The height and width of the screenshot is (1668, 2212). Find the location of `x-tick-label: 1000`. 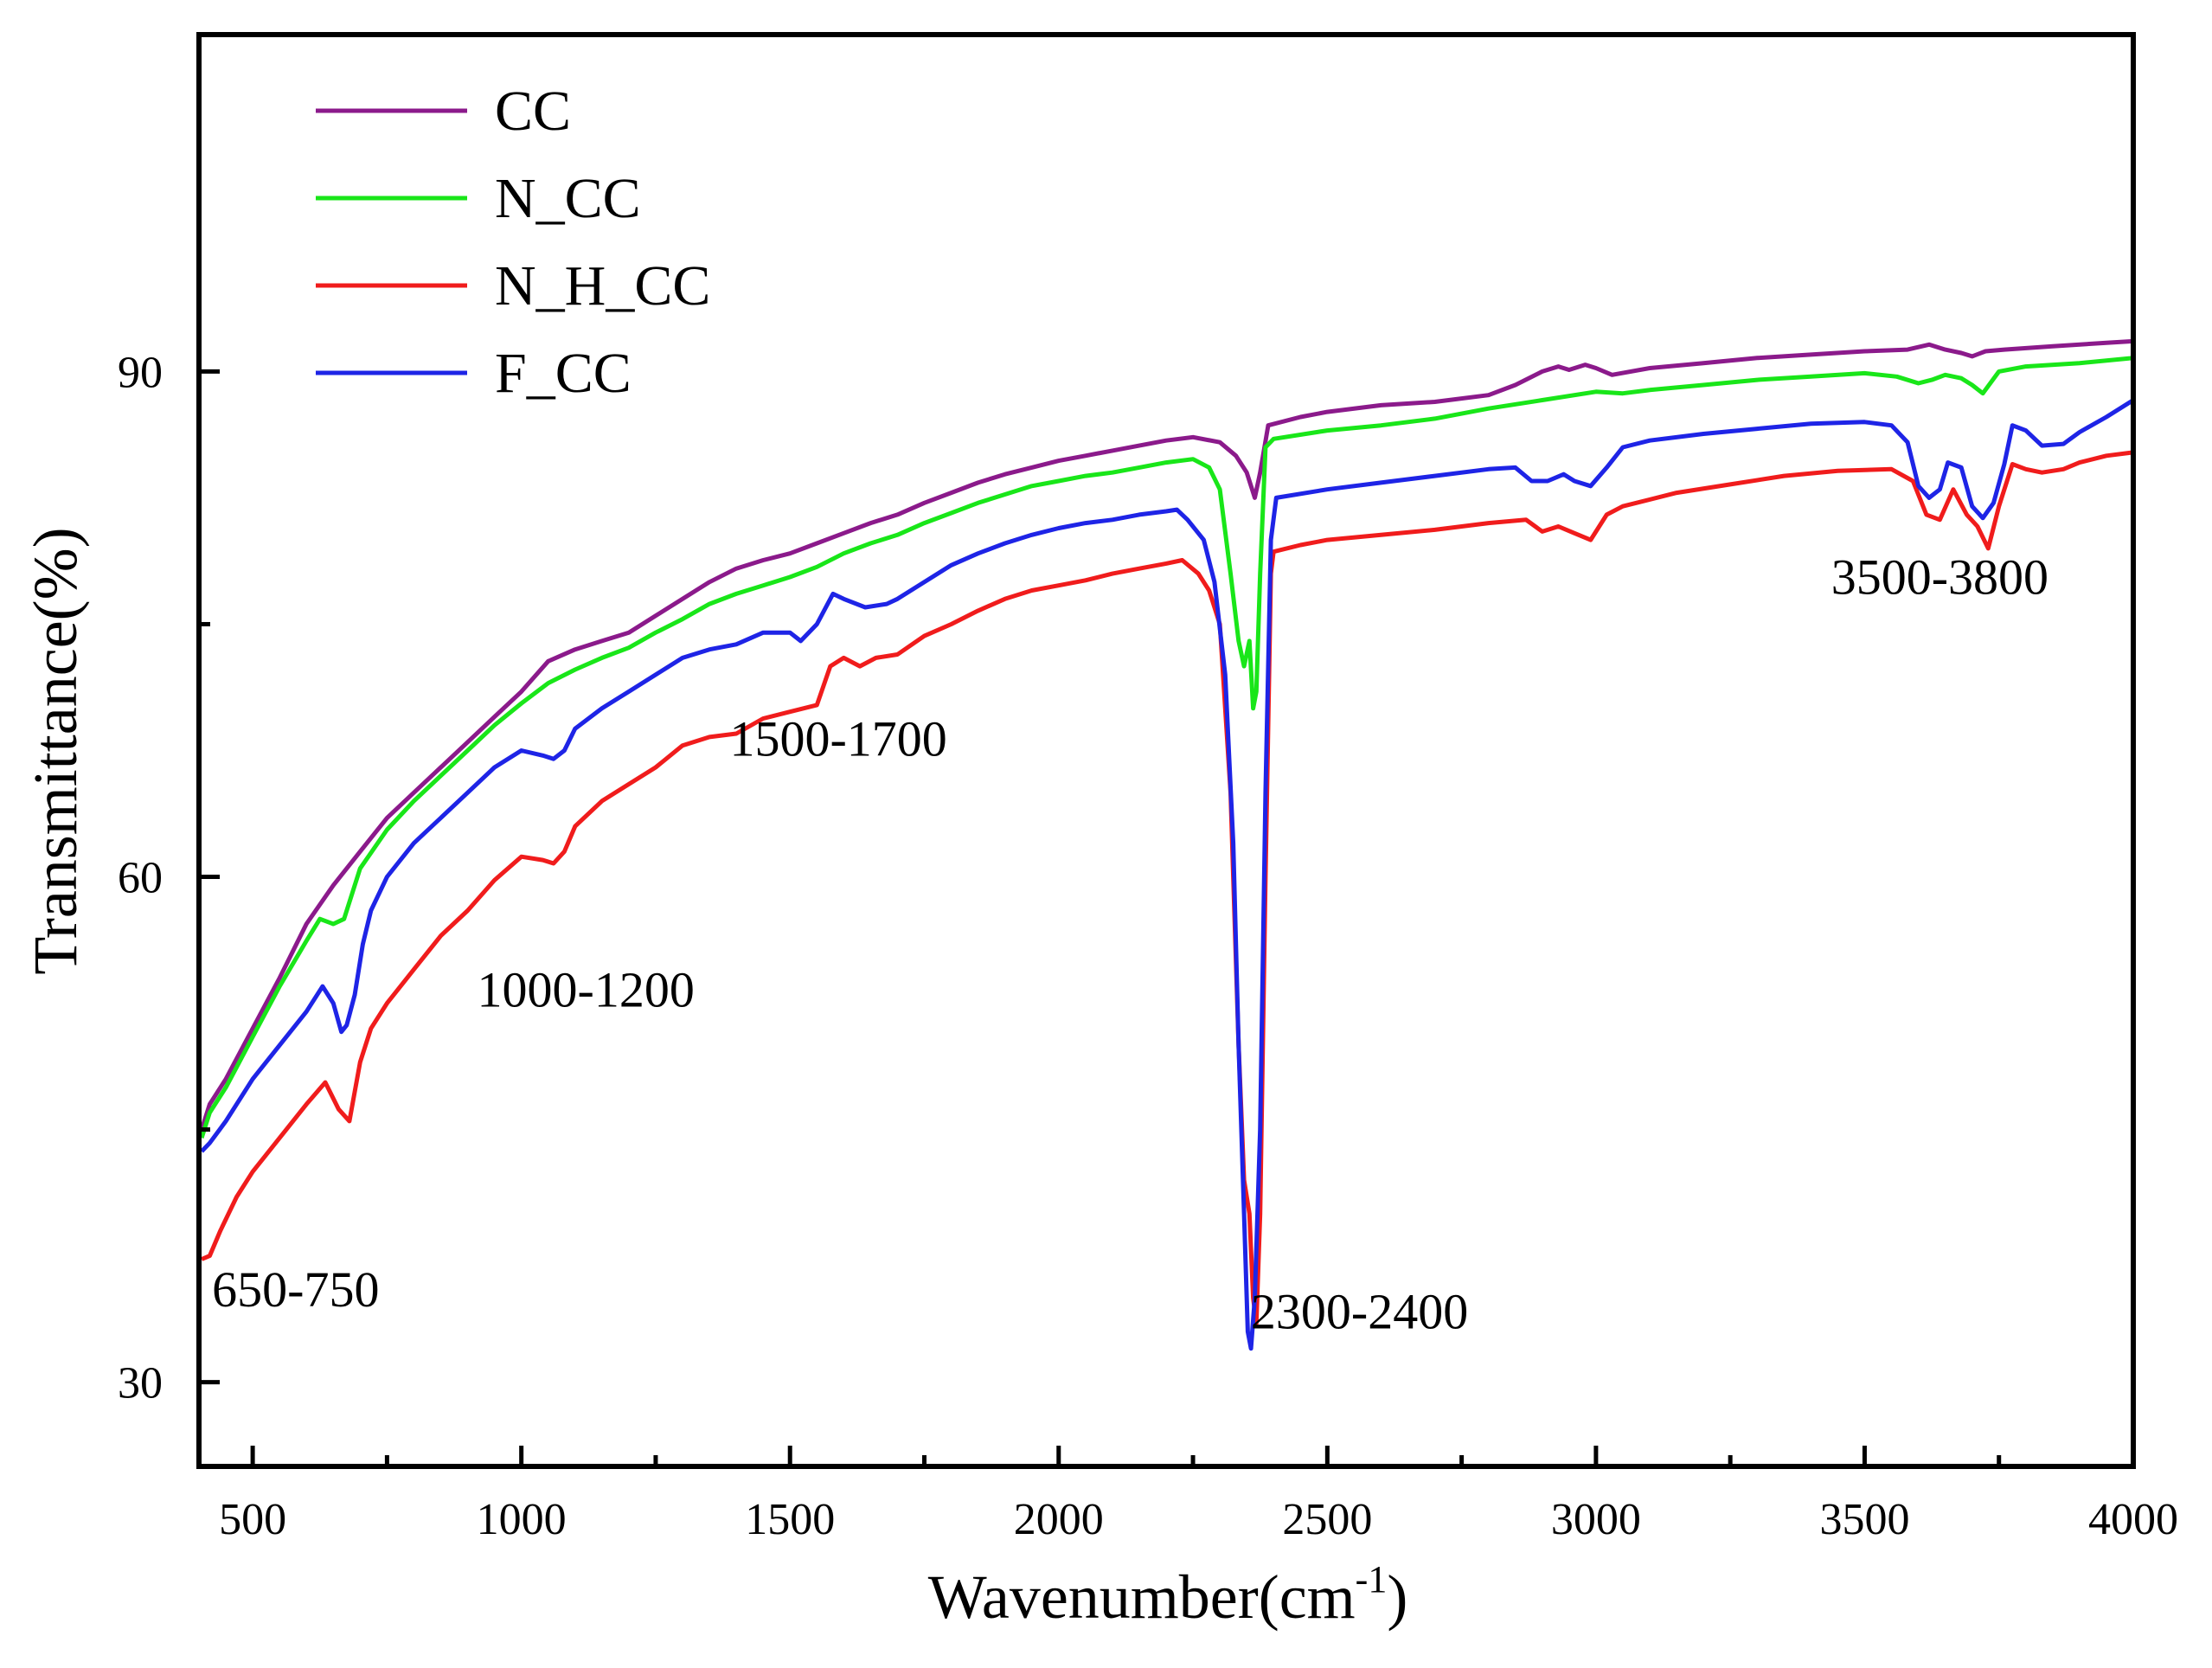

x-tick-label: 1000 is located at coordinates (522, 1519).